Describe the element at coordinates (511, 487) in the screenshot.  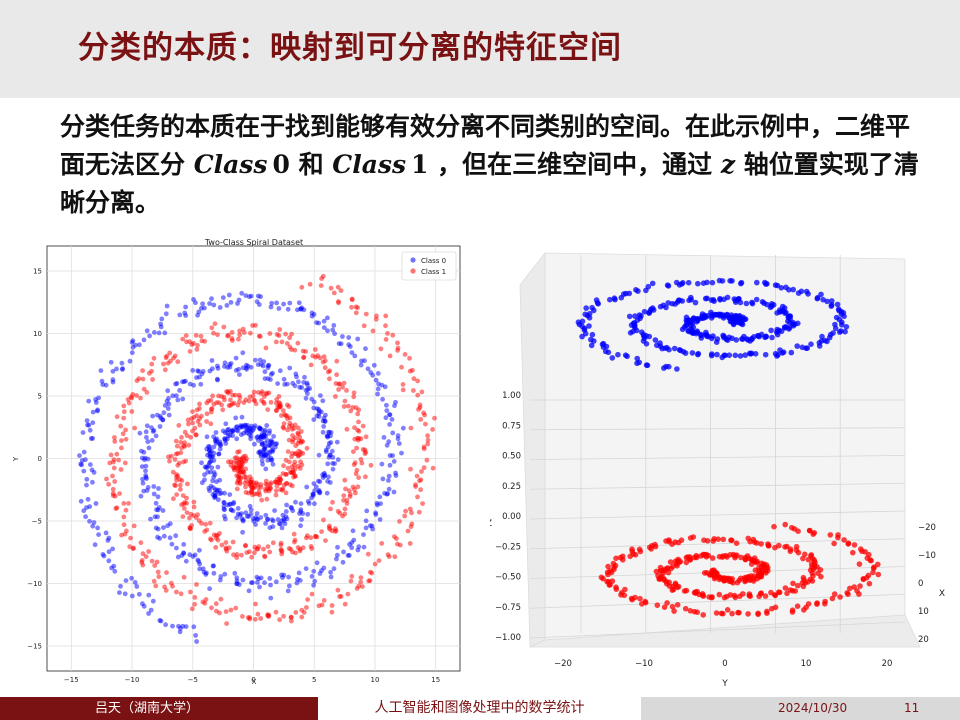
I see `z-tick-label: 0.25` at that location.